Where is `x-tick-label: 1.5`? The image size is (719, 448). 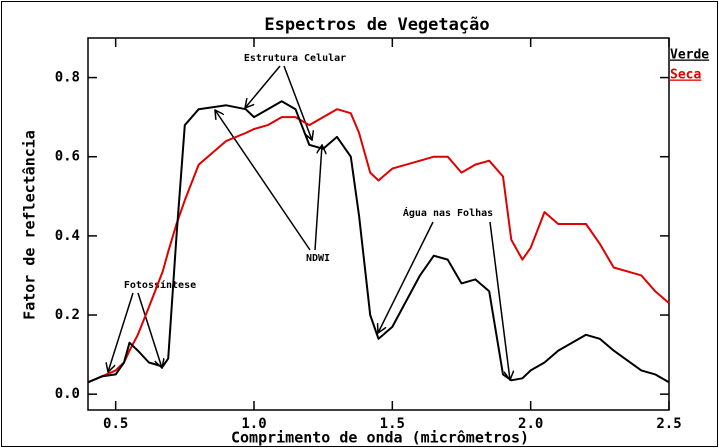
x-tick-label: 1.5 is located at coordinates (392, 424).